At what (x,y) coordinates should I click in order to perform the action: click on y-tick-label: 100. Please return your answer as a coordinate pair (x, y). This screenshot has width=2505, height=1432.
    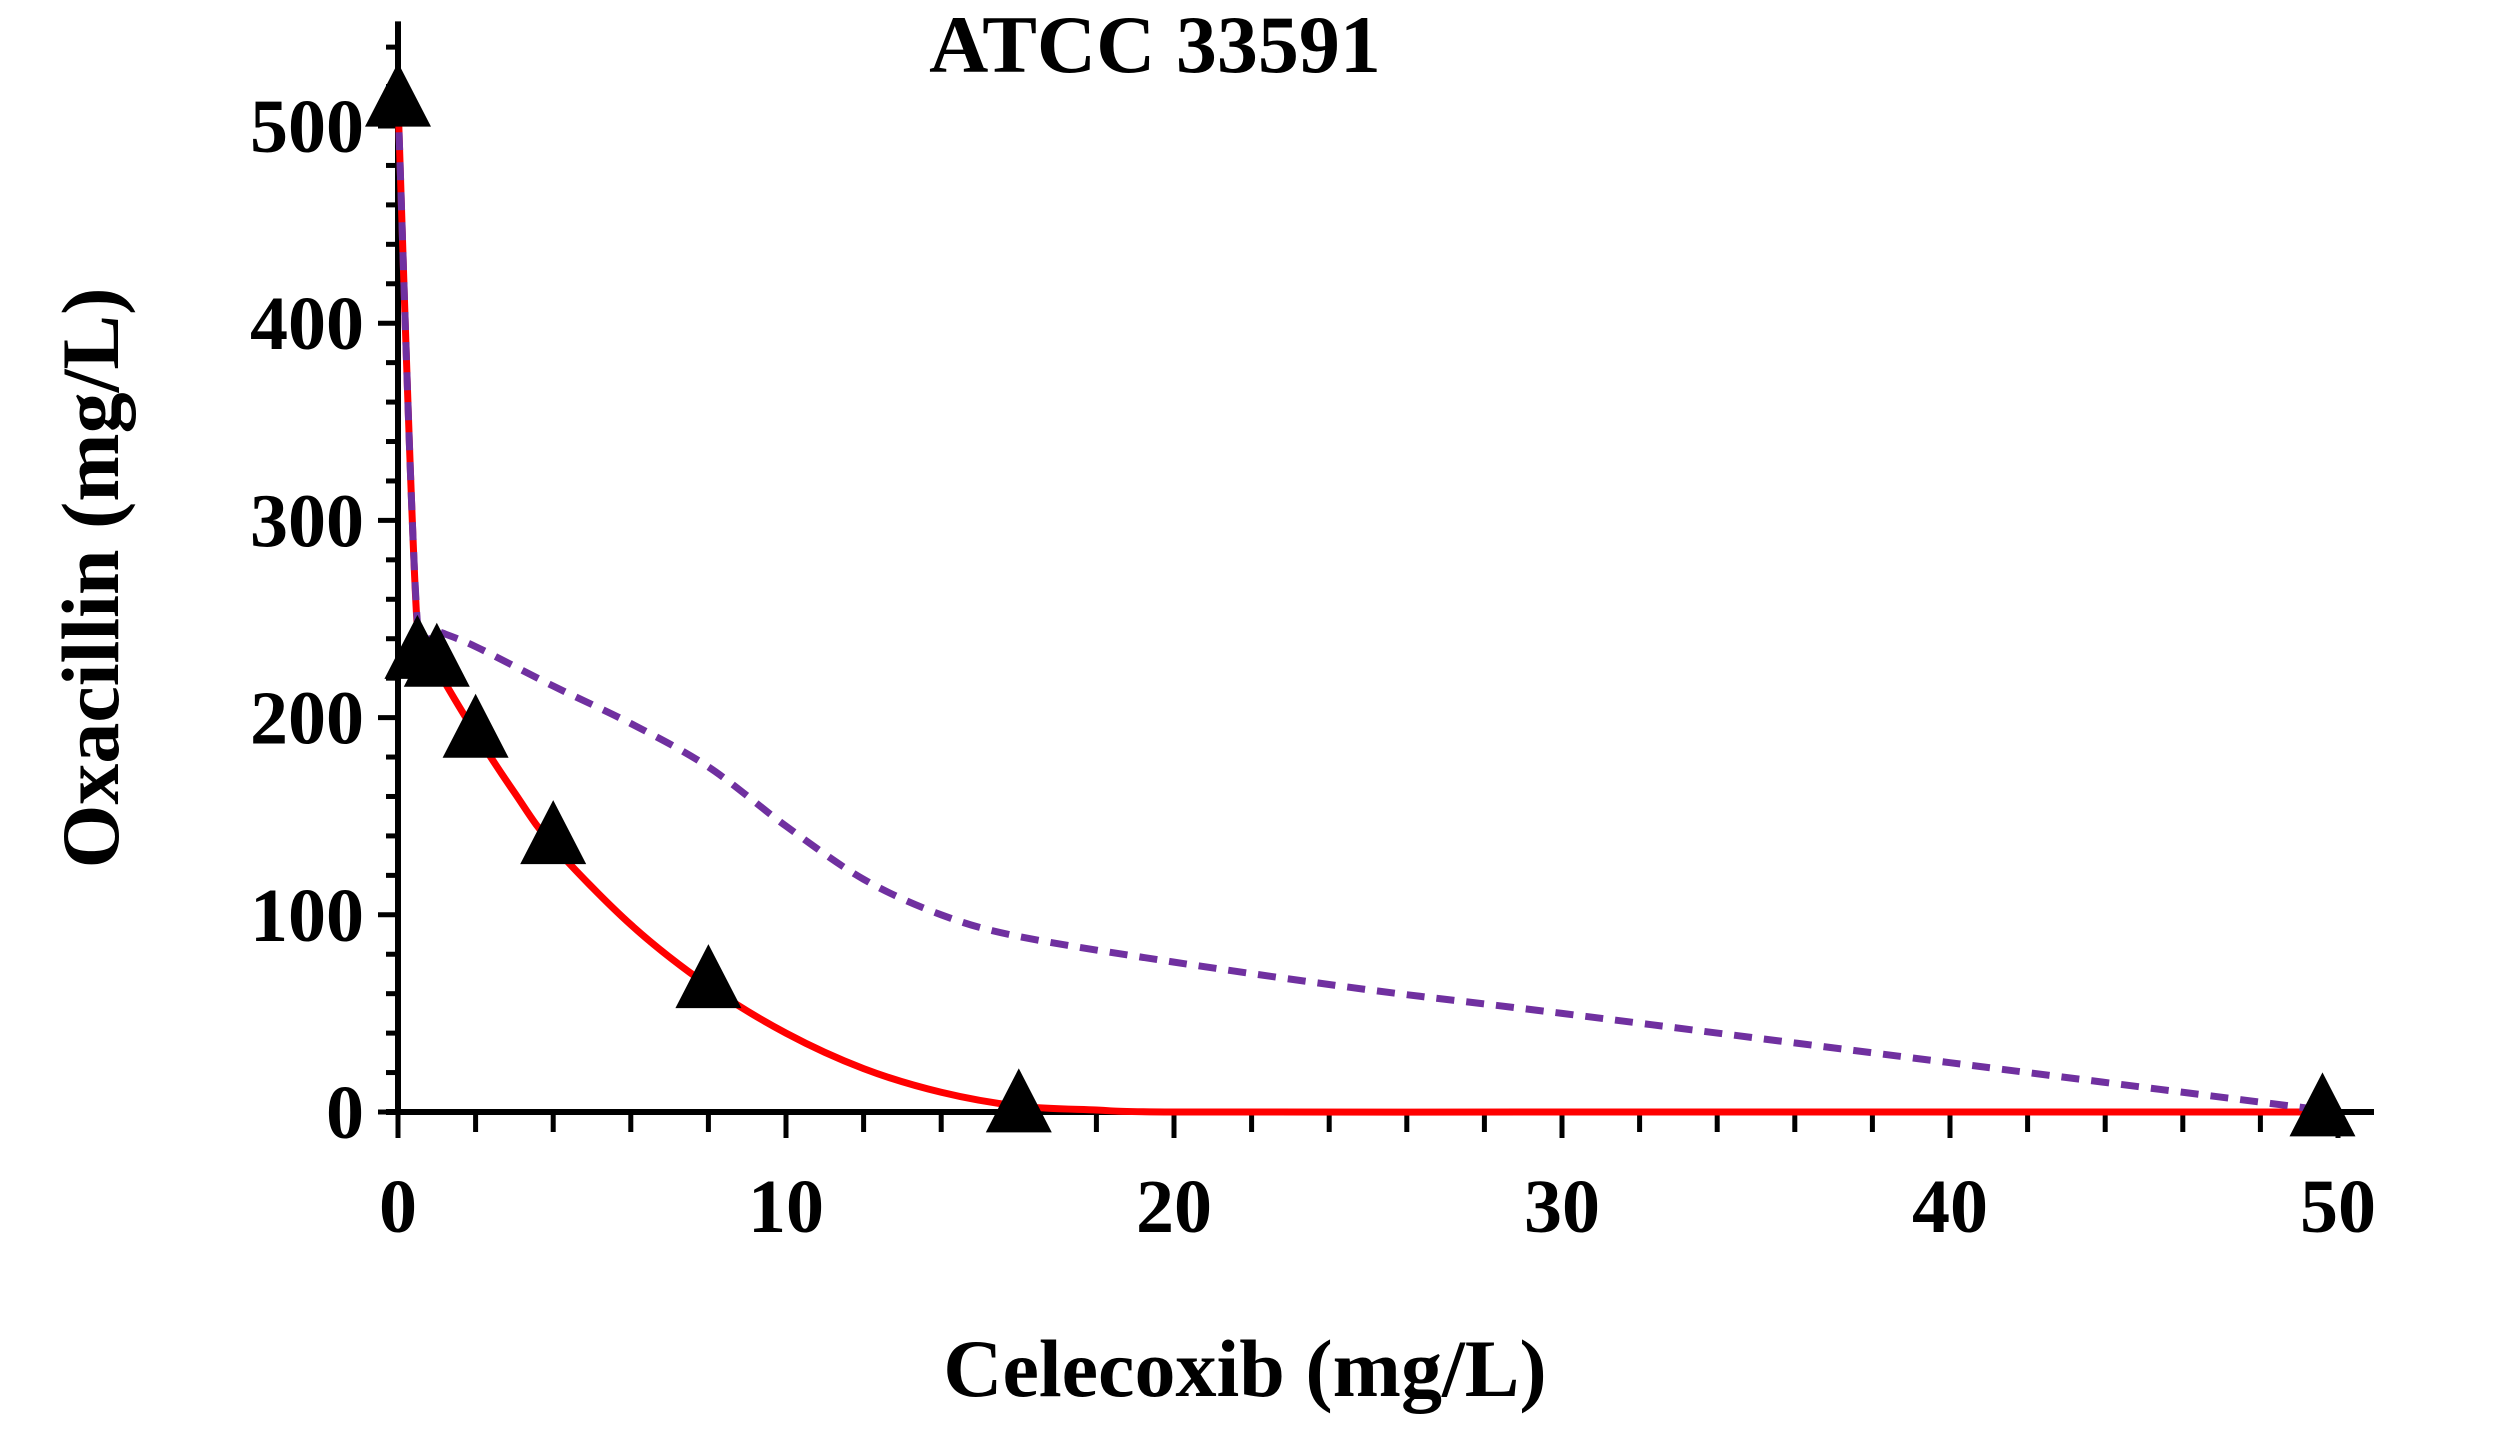
    Looking at the image, I should click on (307, 916).